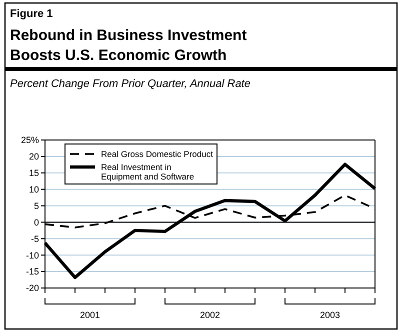 The height and width of the screenshot is (332, 402). What do you see at coordinates (36, 222) in the screenshot?
I see `y-tick-label: 0` at bounding box center [36, 222].